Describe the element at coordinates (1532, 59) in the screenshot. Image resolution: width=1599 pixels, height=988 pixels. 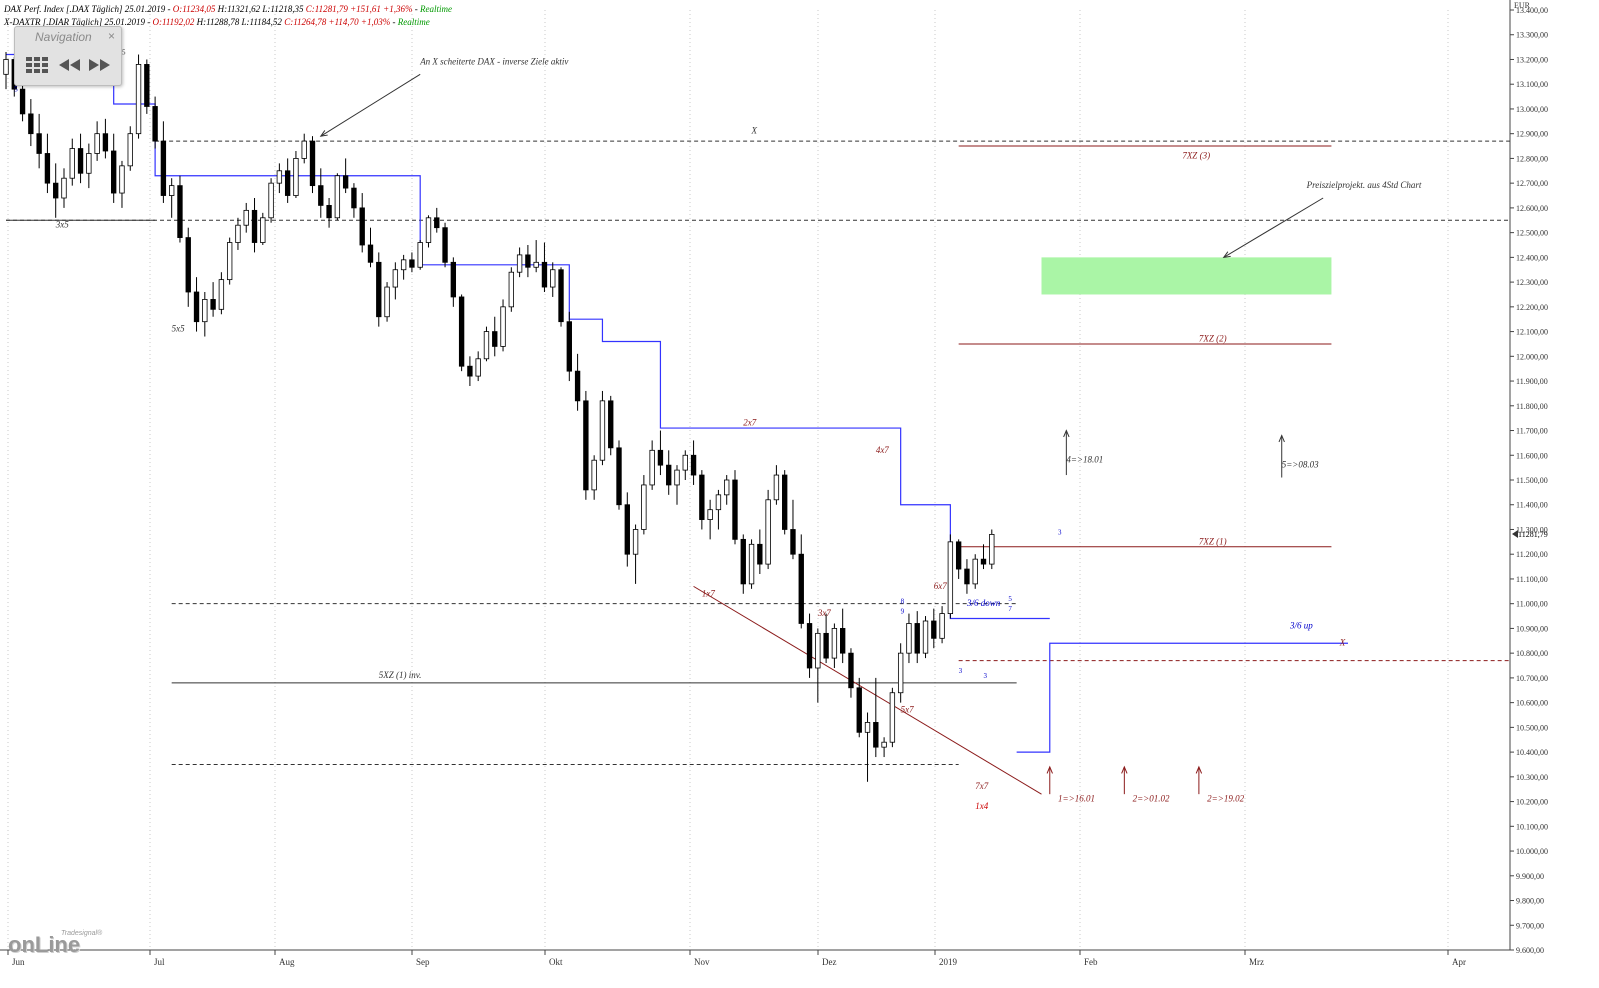
I see `y-tick-label: 13.200,00` at that location.